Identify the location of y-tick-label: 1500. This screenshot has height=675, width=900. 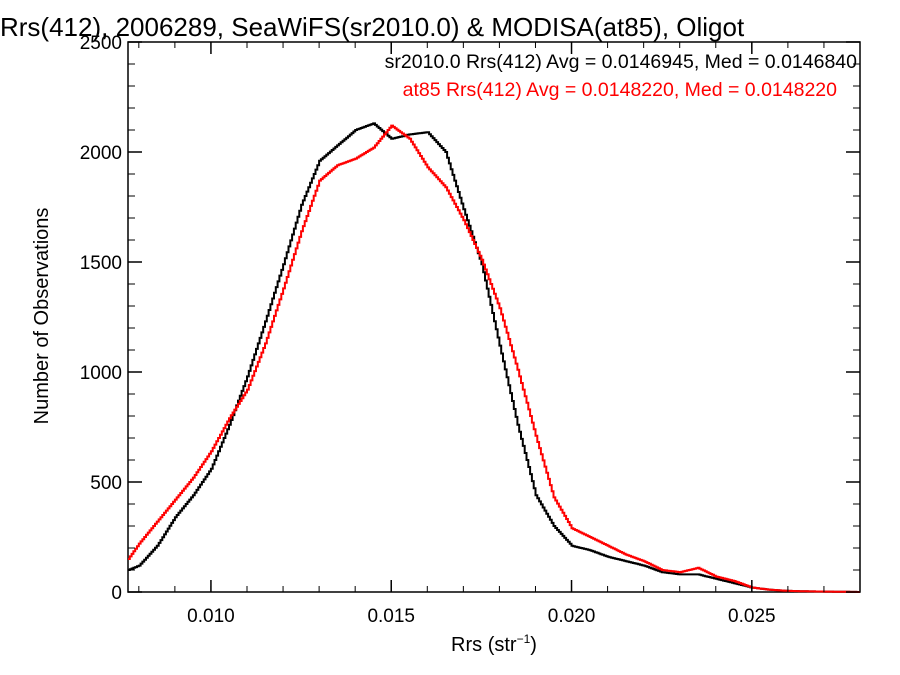
(101, 263).